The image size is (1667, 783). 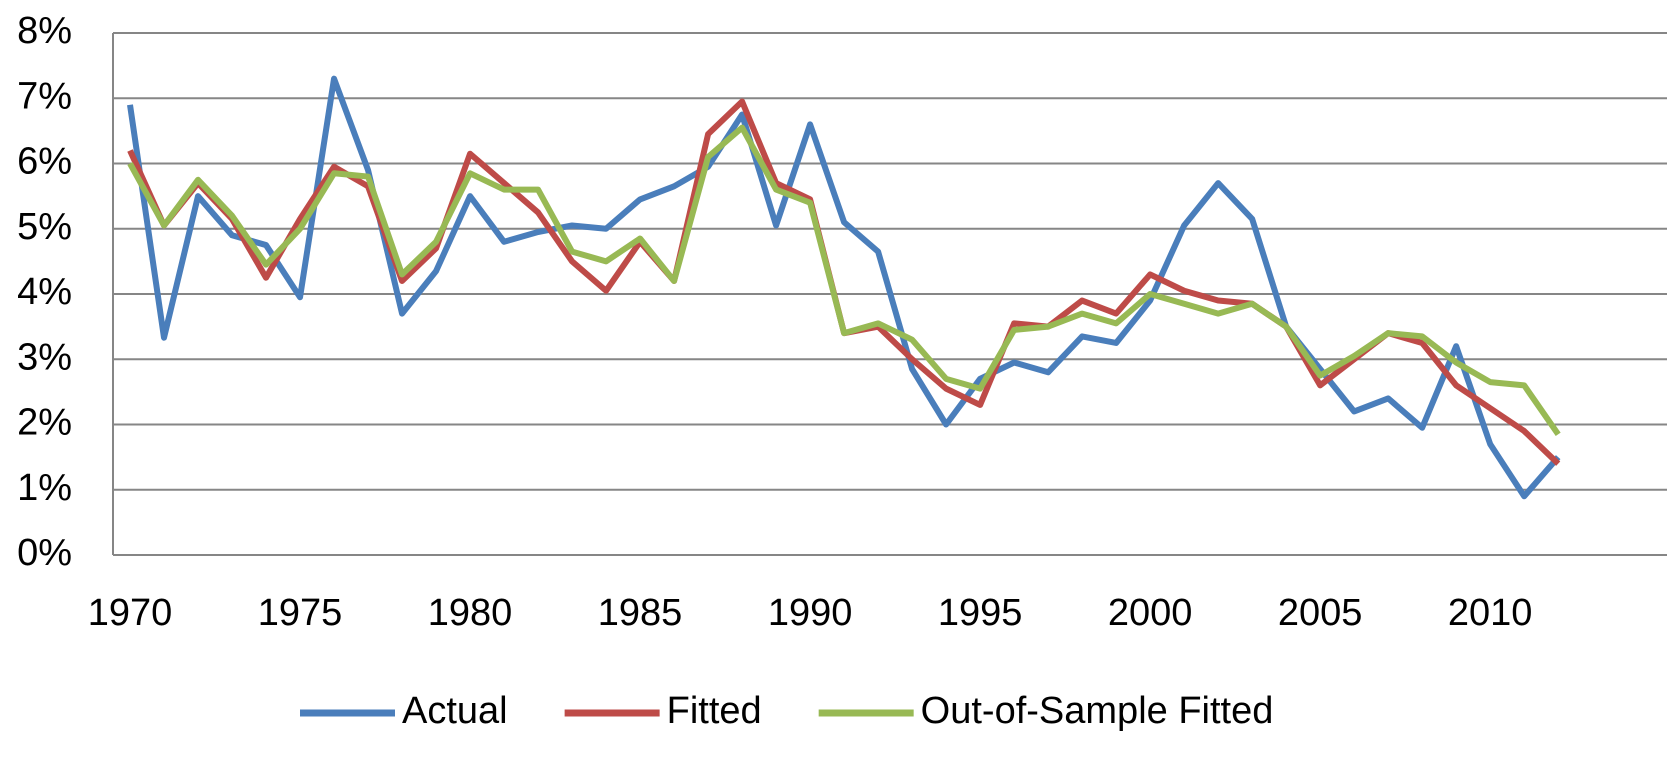 I want to click on x-tick-label: 1985, so click(x=640, y=613).